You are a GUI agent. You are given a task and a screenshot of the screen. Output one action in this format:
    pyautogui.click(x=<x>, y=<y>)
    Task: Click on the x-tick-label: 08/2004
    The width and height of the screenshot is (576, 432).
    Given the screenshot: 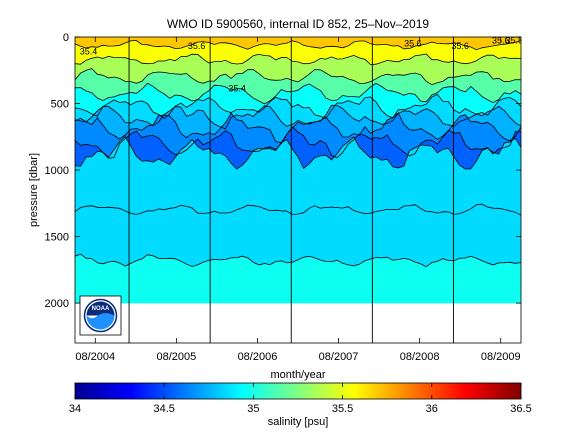 What is the action you would take?
    pyautogui.click(x=95, y=357)
    